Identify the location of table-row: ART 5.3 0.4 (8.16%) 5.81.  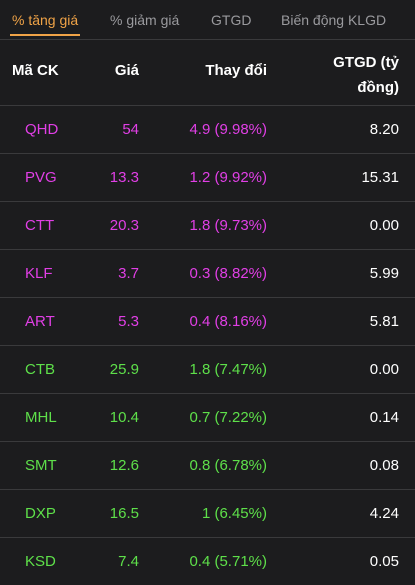
(207, 322).